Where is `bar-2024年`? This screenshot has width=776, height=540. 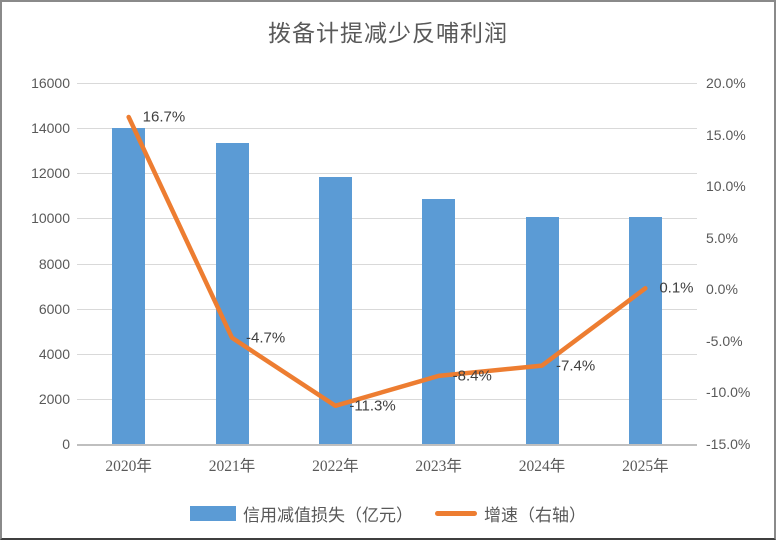
bar-2024年 is located at coordinates (542, 330).